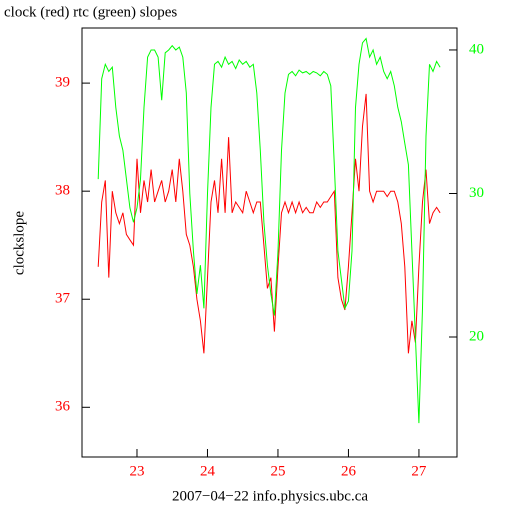  I want to click on y-tick-label: 37, so click(63, 299).